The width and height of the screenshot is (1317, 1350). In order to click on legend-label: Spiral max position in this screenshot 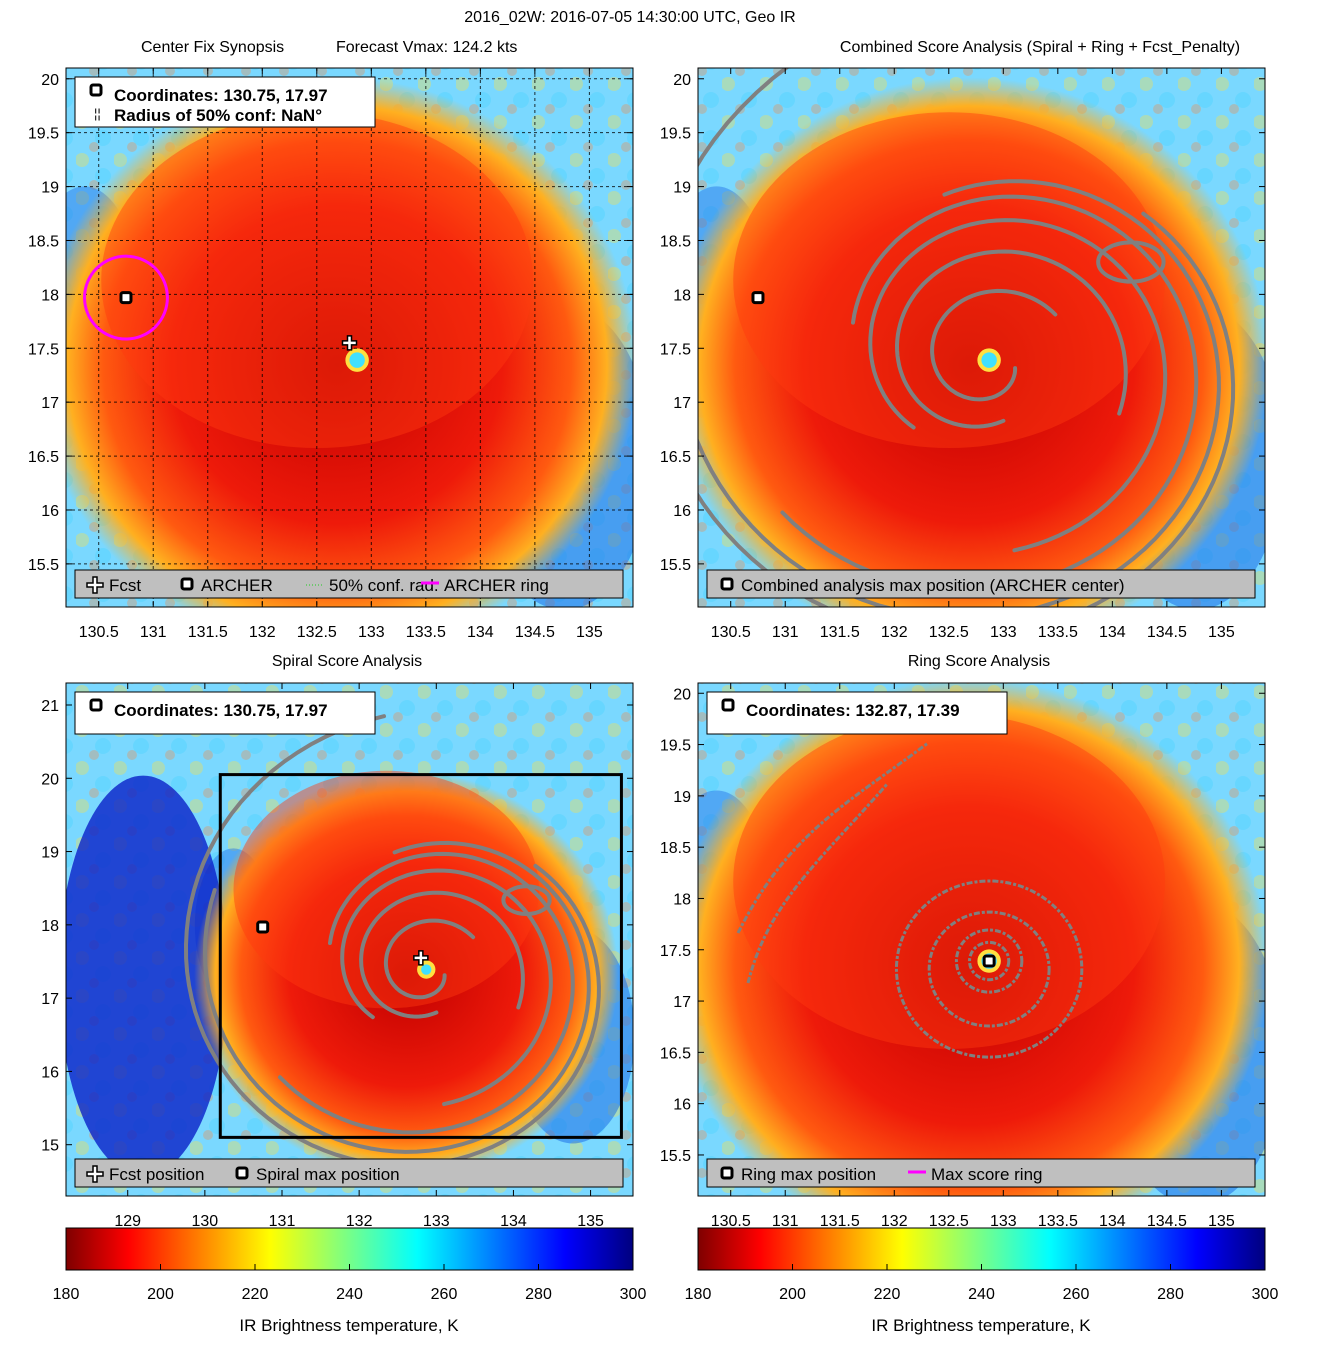, I will do `click(328, 1174)`.